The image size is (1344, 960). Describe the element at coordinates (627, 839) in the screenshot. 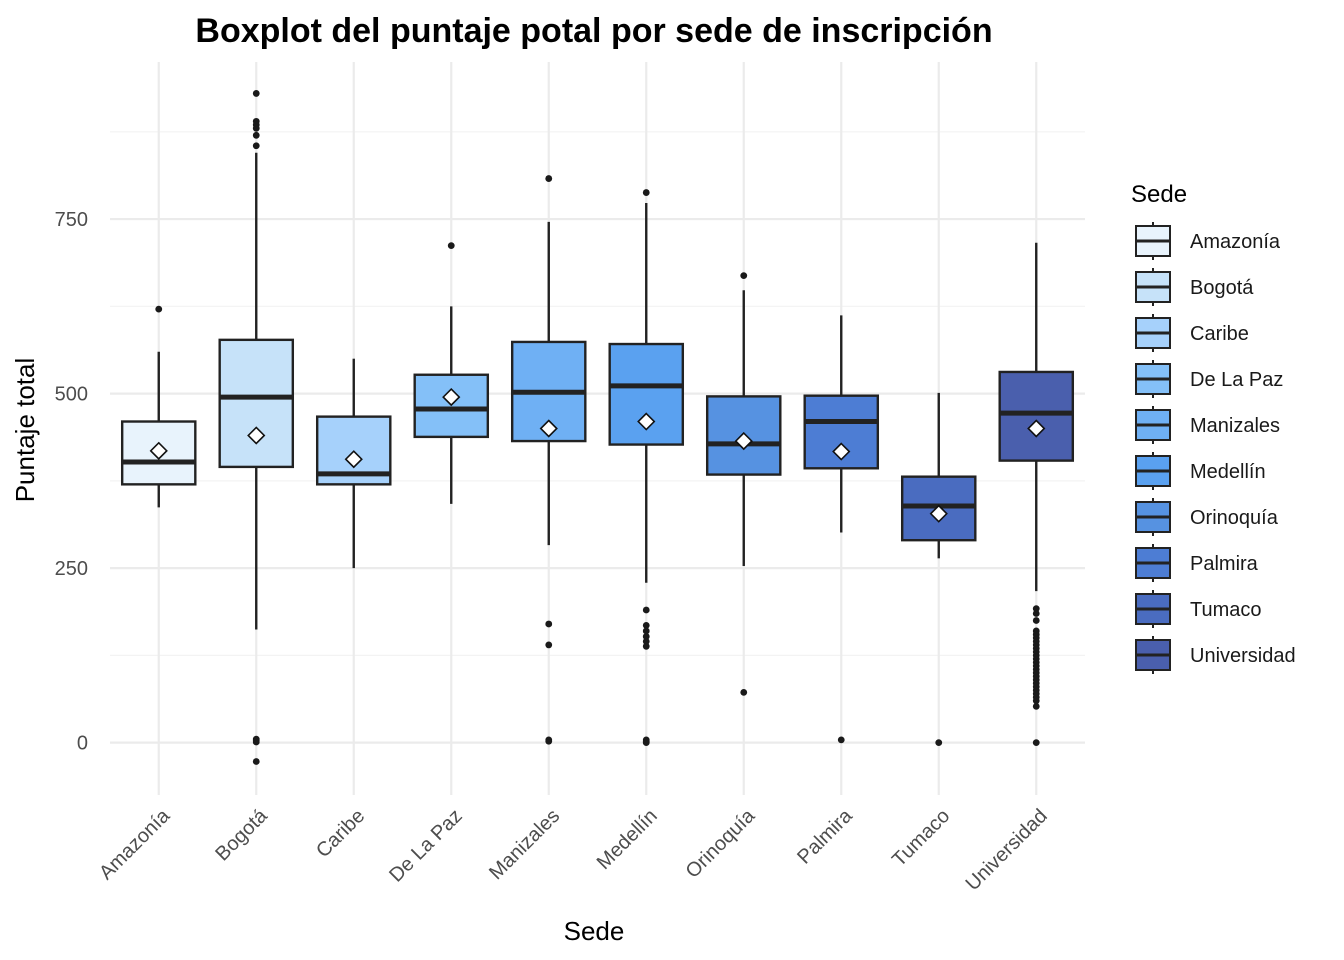

I see `x-tick-label: Medellín` at that location.